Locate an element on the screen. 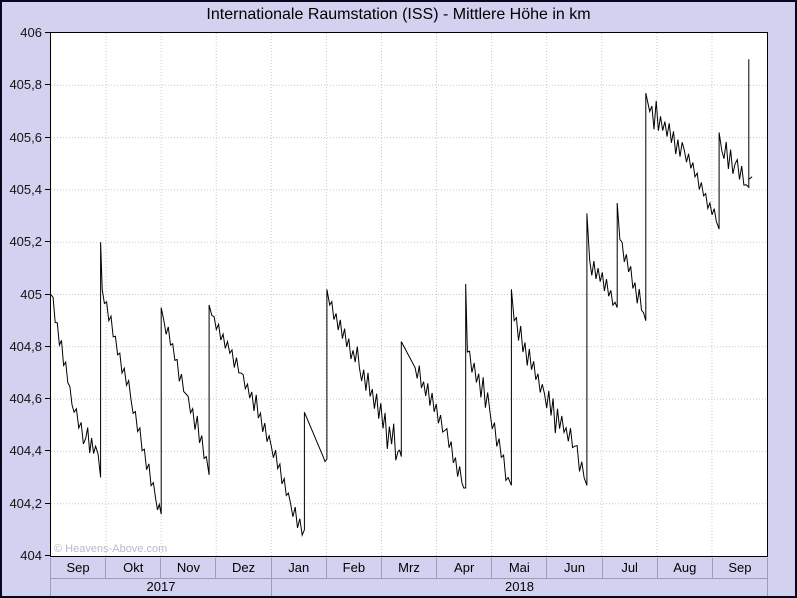 The height and width of the screenshot is (598, 797). y-tick-label: 405,2 is located at coordinates (25, 242).